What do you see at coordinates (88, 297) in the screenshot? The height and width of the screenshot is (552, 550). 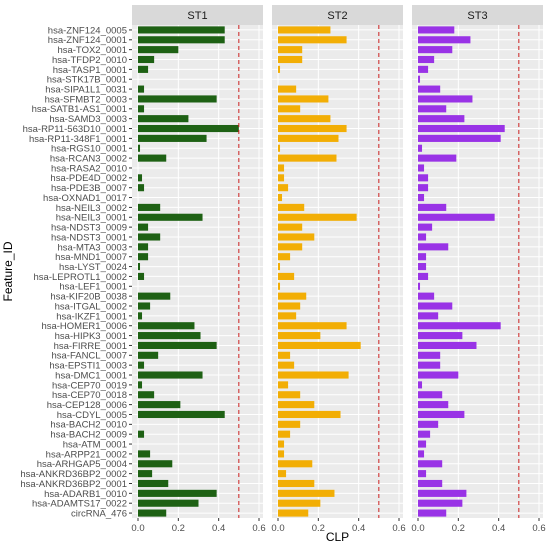 I see `y-tick-label: hsa-KIF20B_0038` at bounding box center [88, 297].